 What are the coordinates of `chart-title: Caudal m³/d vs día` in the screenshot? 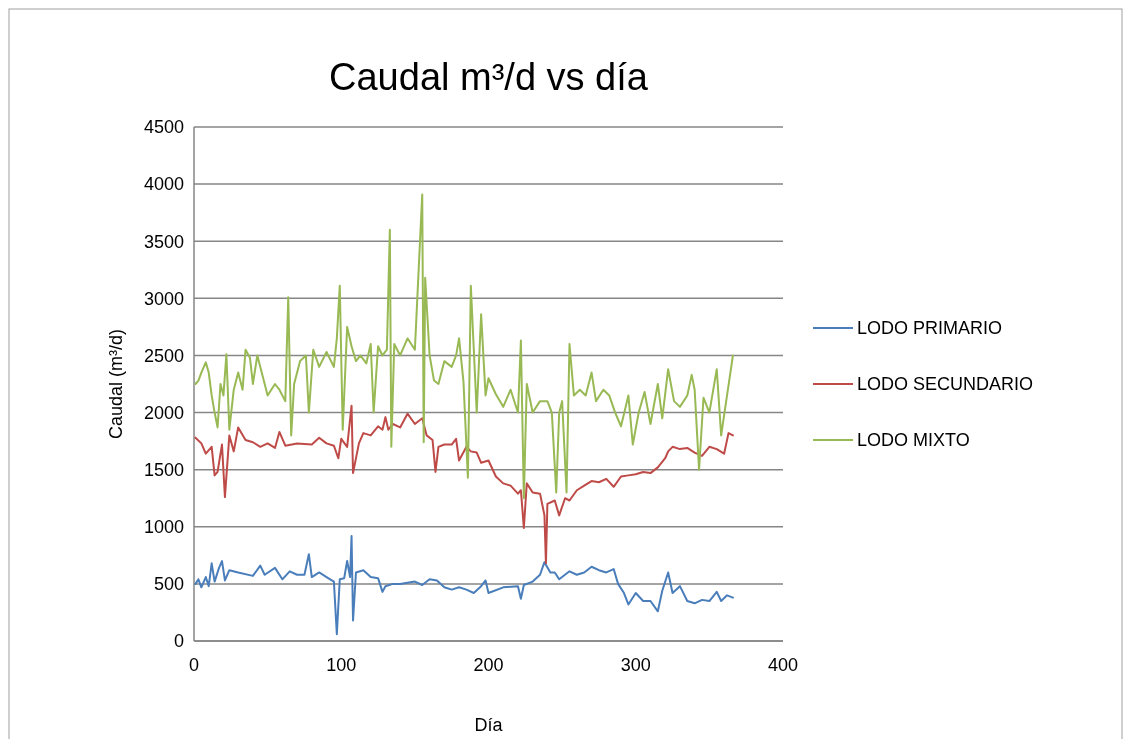 It's located at (489, 77).